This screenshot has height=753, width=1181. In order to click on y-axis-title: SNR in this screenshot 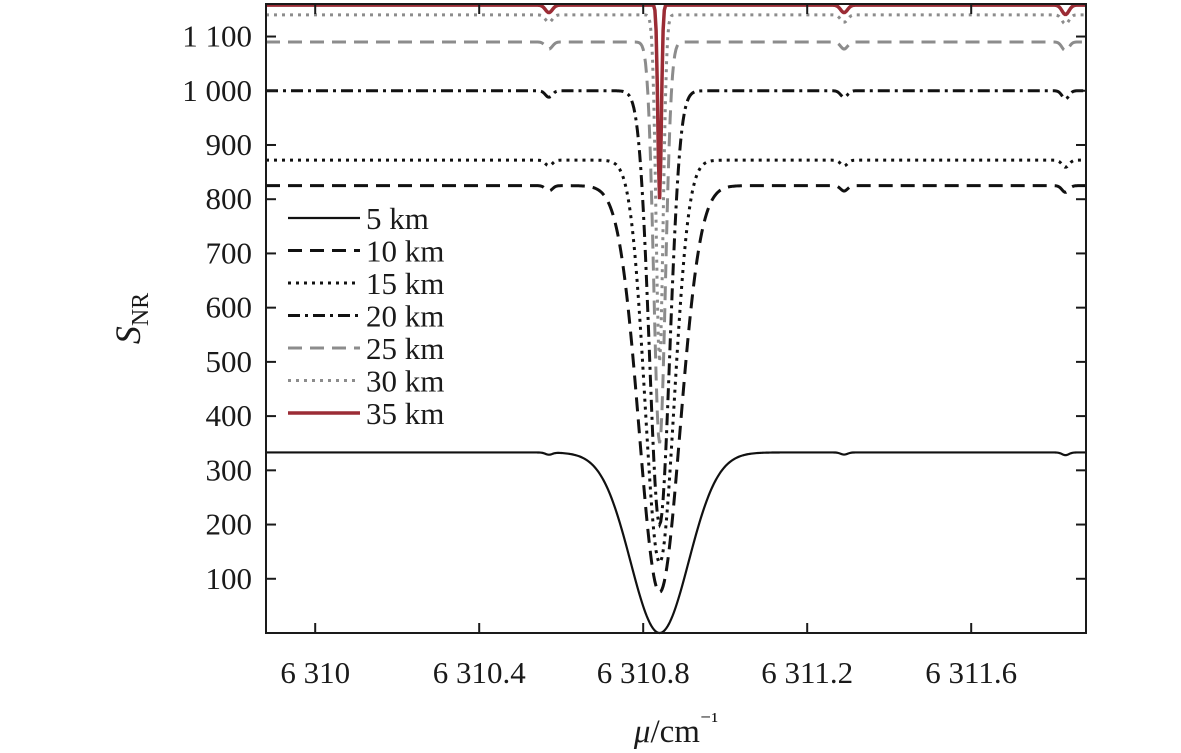, I will do `click(131, 318)`.